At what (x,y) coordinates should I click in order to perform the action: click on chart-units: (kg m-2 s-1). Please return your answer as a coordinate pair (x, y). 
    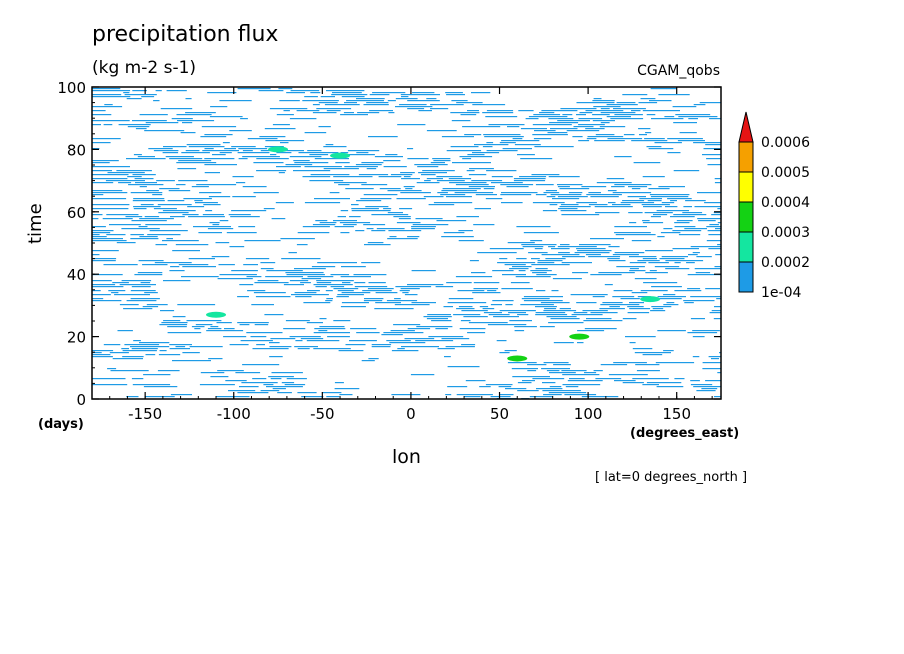
    Looking at the image, I should click on (144, 68).